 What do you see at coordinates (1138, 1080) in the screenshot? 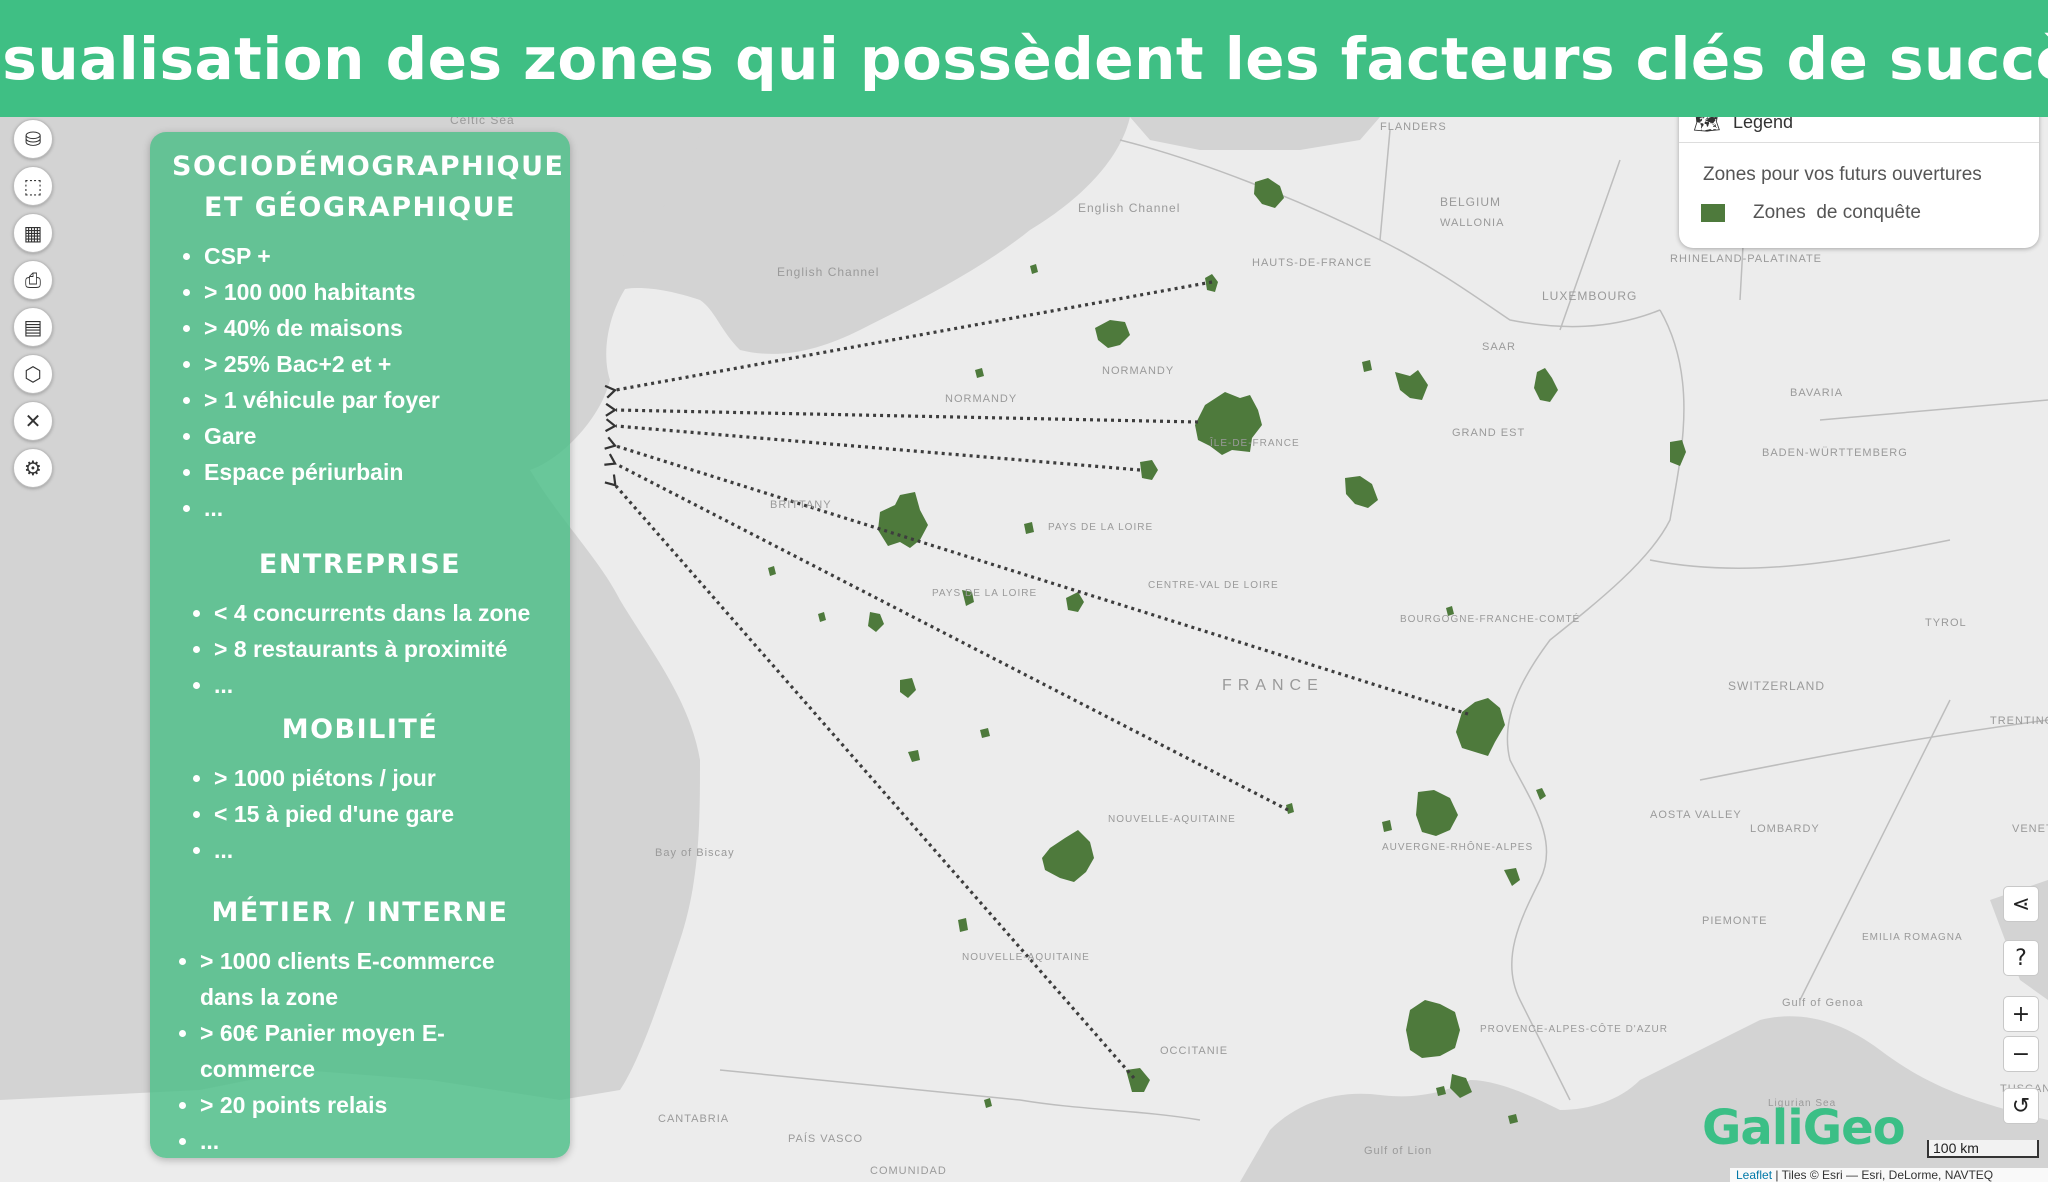
I see `zone-toulouse` at bounding box center [1138, 1080].